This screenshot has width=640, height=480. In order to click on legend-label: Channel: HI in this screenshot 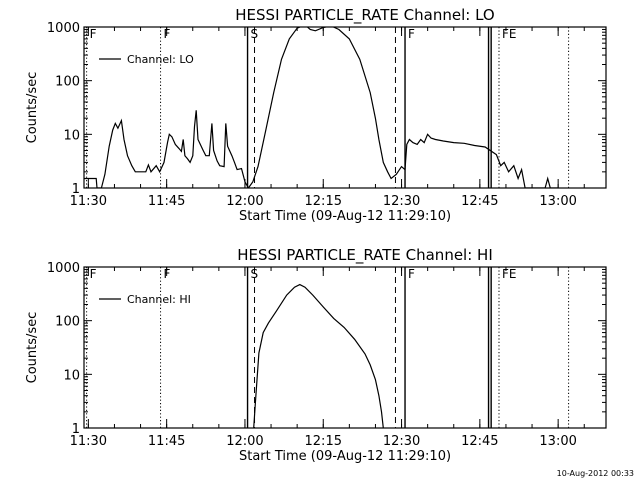, I will do `click(159, 299)`.